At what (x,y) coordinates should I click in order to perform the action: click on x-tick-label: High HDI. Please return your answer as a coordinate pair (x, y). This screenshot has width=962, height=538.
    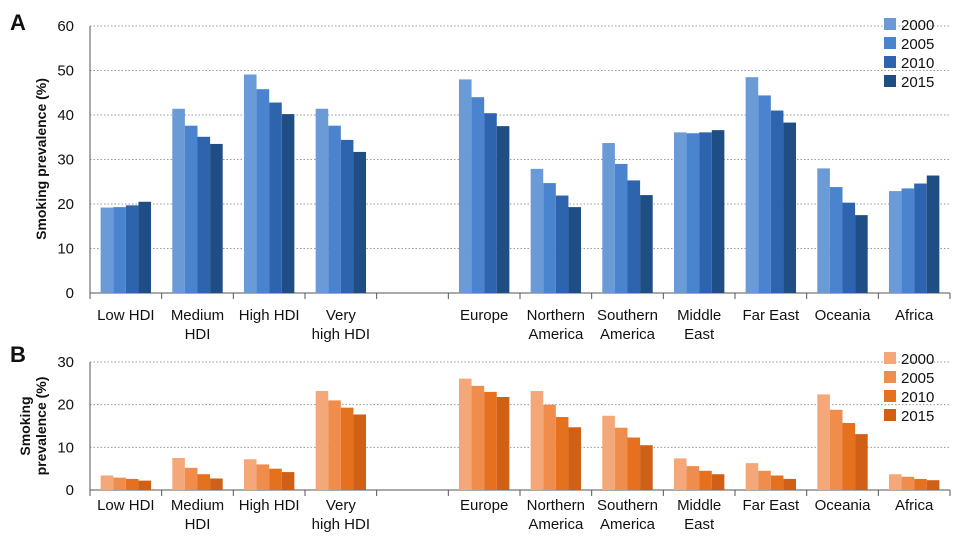
    Looking at the image, I should click on (269, 505).